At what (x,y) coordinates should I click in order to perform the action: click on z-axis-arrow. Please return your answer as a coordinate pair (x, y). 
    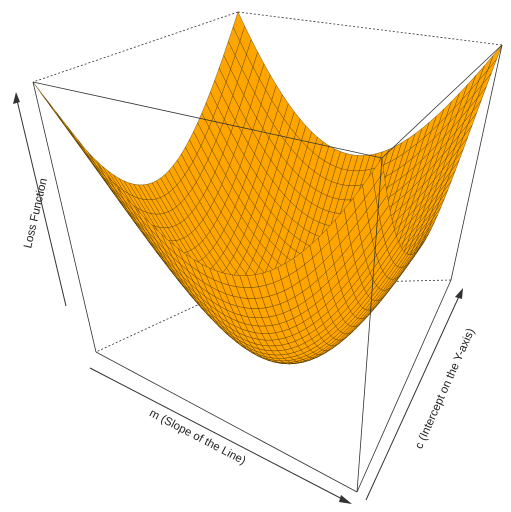
    Looking at the image, I should click on (41, 201).